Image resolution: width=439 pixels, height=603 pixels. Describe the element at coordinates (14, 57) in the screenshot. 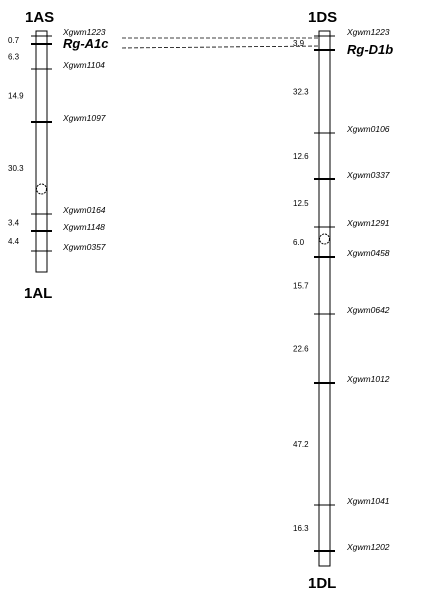

I see `chromosome-1a-interval-distance: 6.3` at that location.